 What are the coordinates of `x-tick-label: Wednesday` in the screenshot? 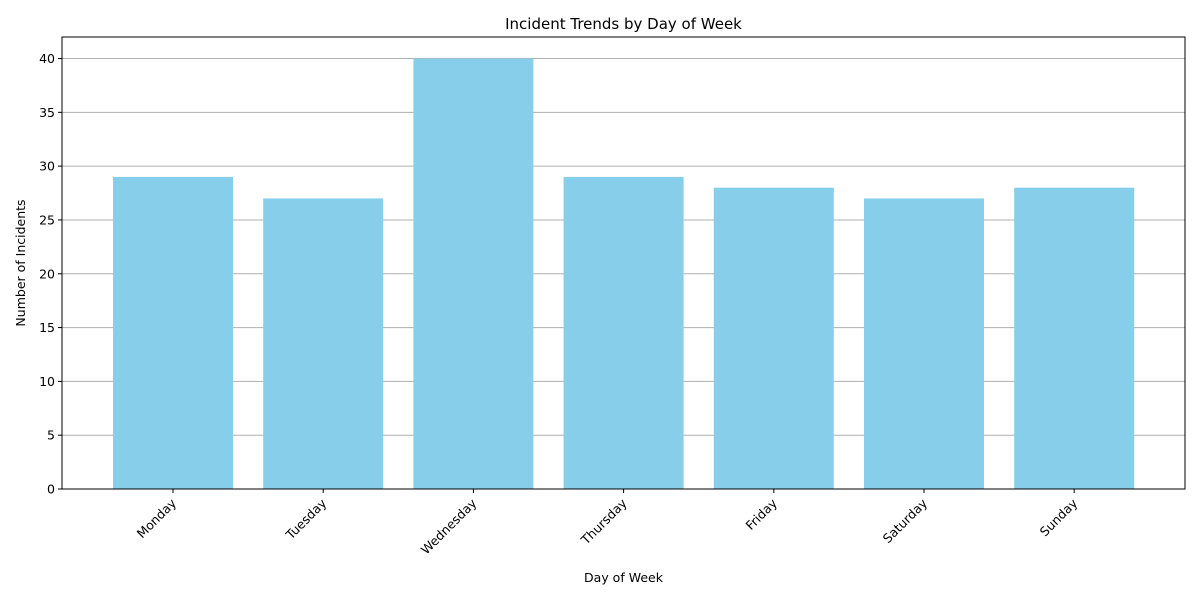 It's located at (449, 526).